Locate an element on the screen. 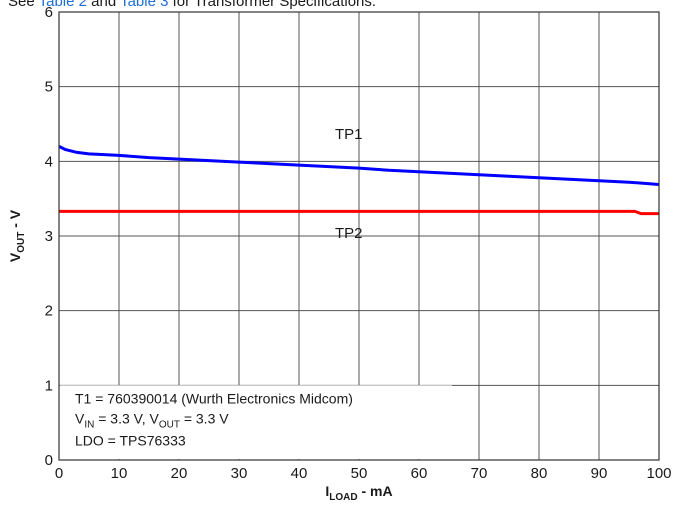 The height and width of the screenshot is (512, 681). y-tick-label: 4 is located at coordinates (49, 161).